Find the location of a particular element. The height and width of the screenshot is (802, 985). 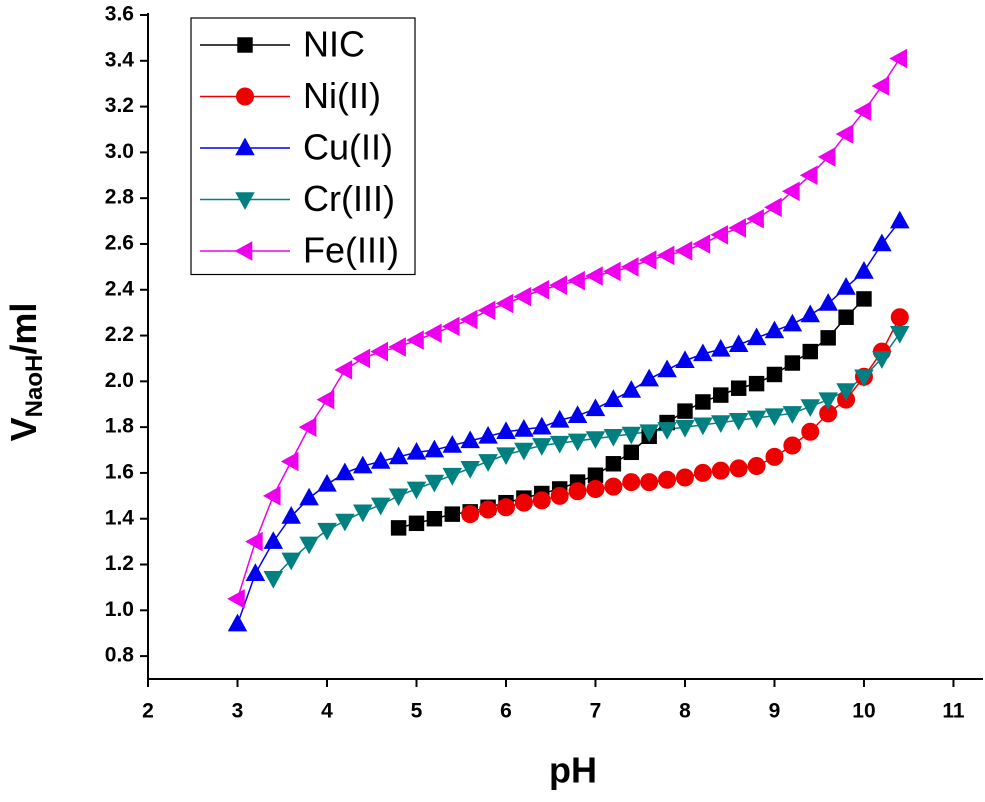

legend-label: Cr(III) is located at coordinates (349, 198).